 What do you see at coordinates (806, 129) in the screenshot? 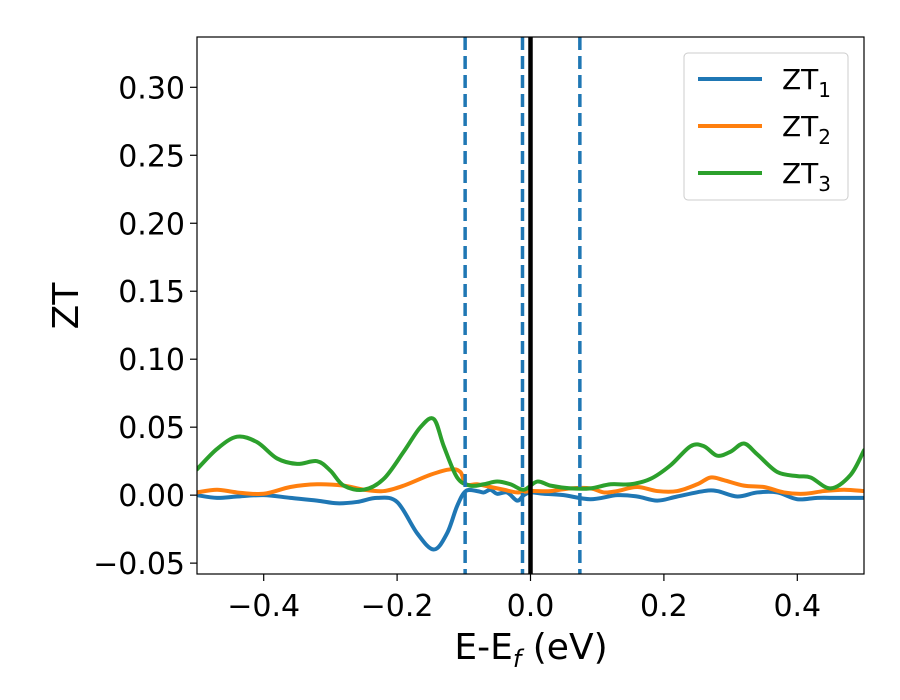
I see `legend-label-2: ZT2` at bounding box center [806, 129].